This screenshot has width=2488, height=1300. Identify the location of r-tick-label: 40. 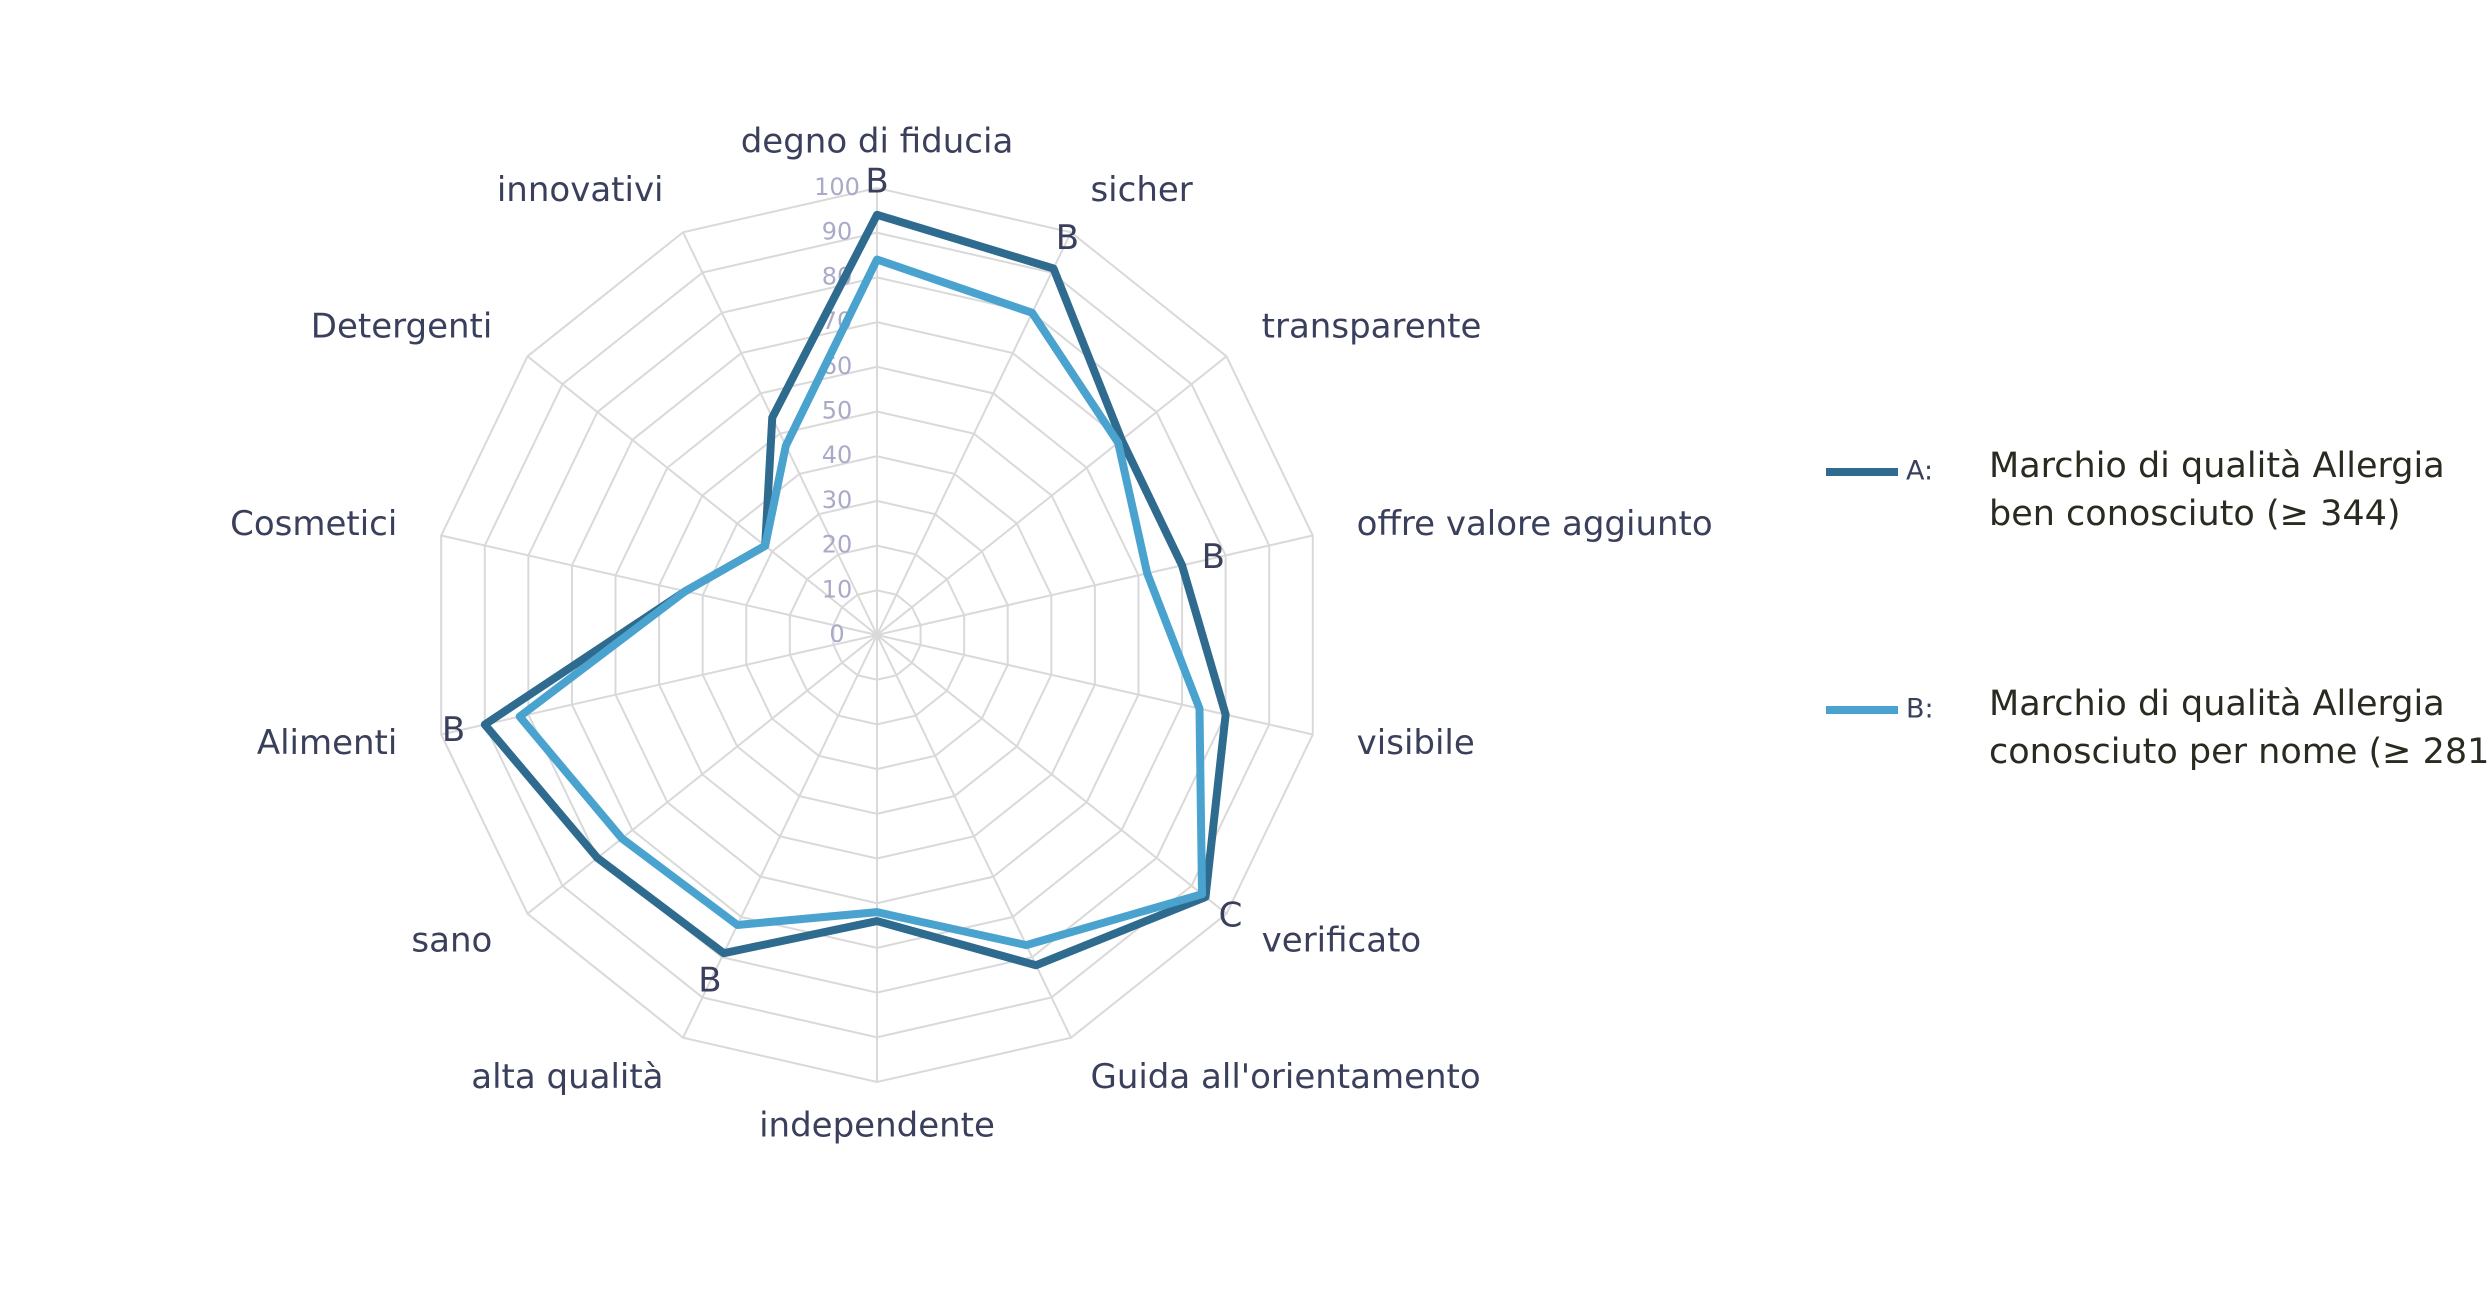
(837, 455).